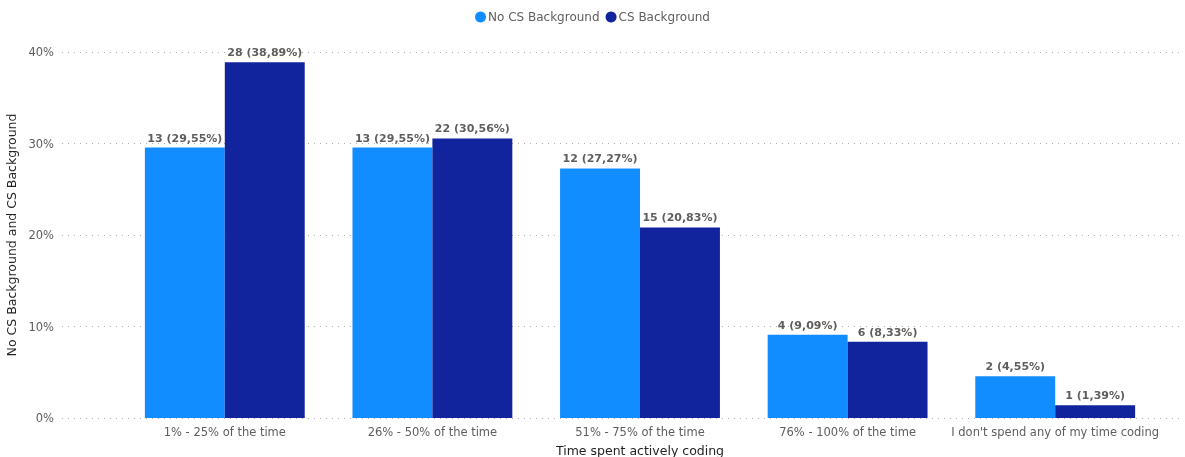 This screenshot has height=457, width=1185. Describe the element at coordinates (472, 129) in the screenshot. I see `data-label: 22 (30,56%)` at that location.